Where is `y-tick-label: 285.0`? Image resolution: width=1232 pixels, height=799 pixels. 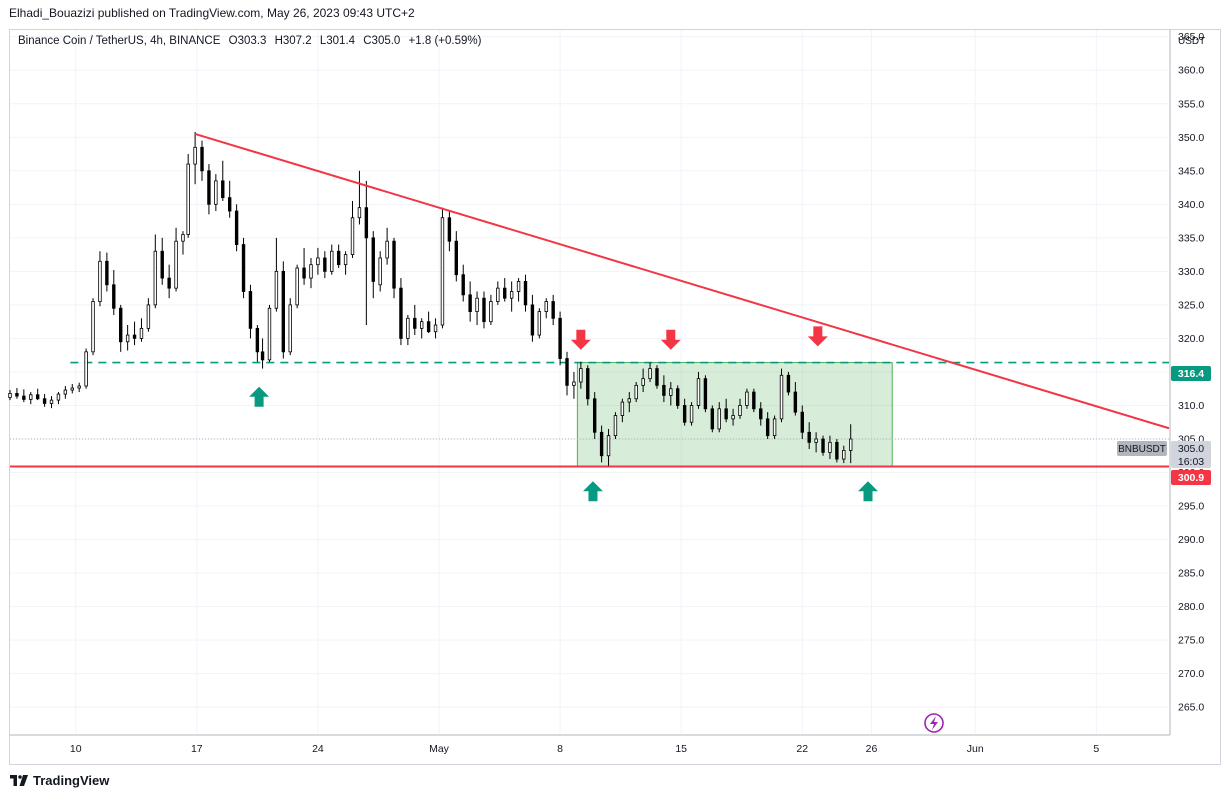 y-tick-label: 285.0 is located at coordinates (1191, 574).